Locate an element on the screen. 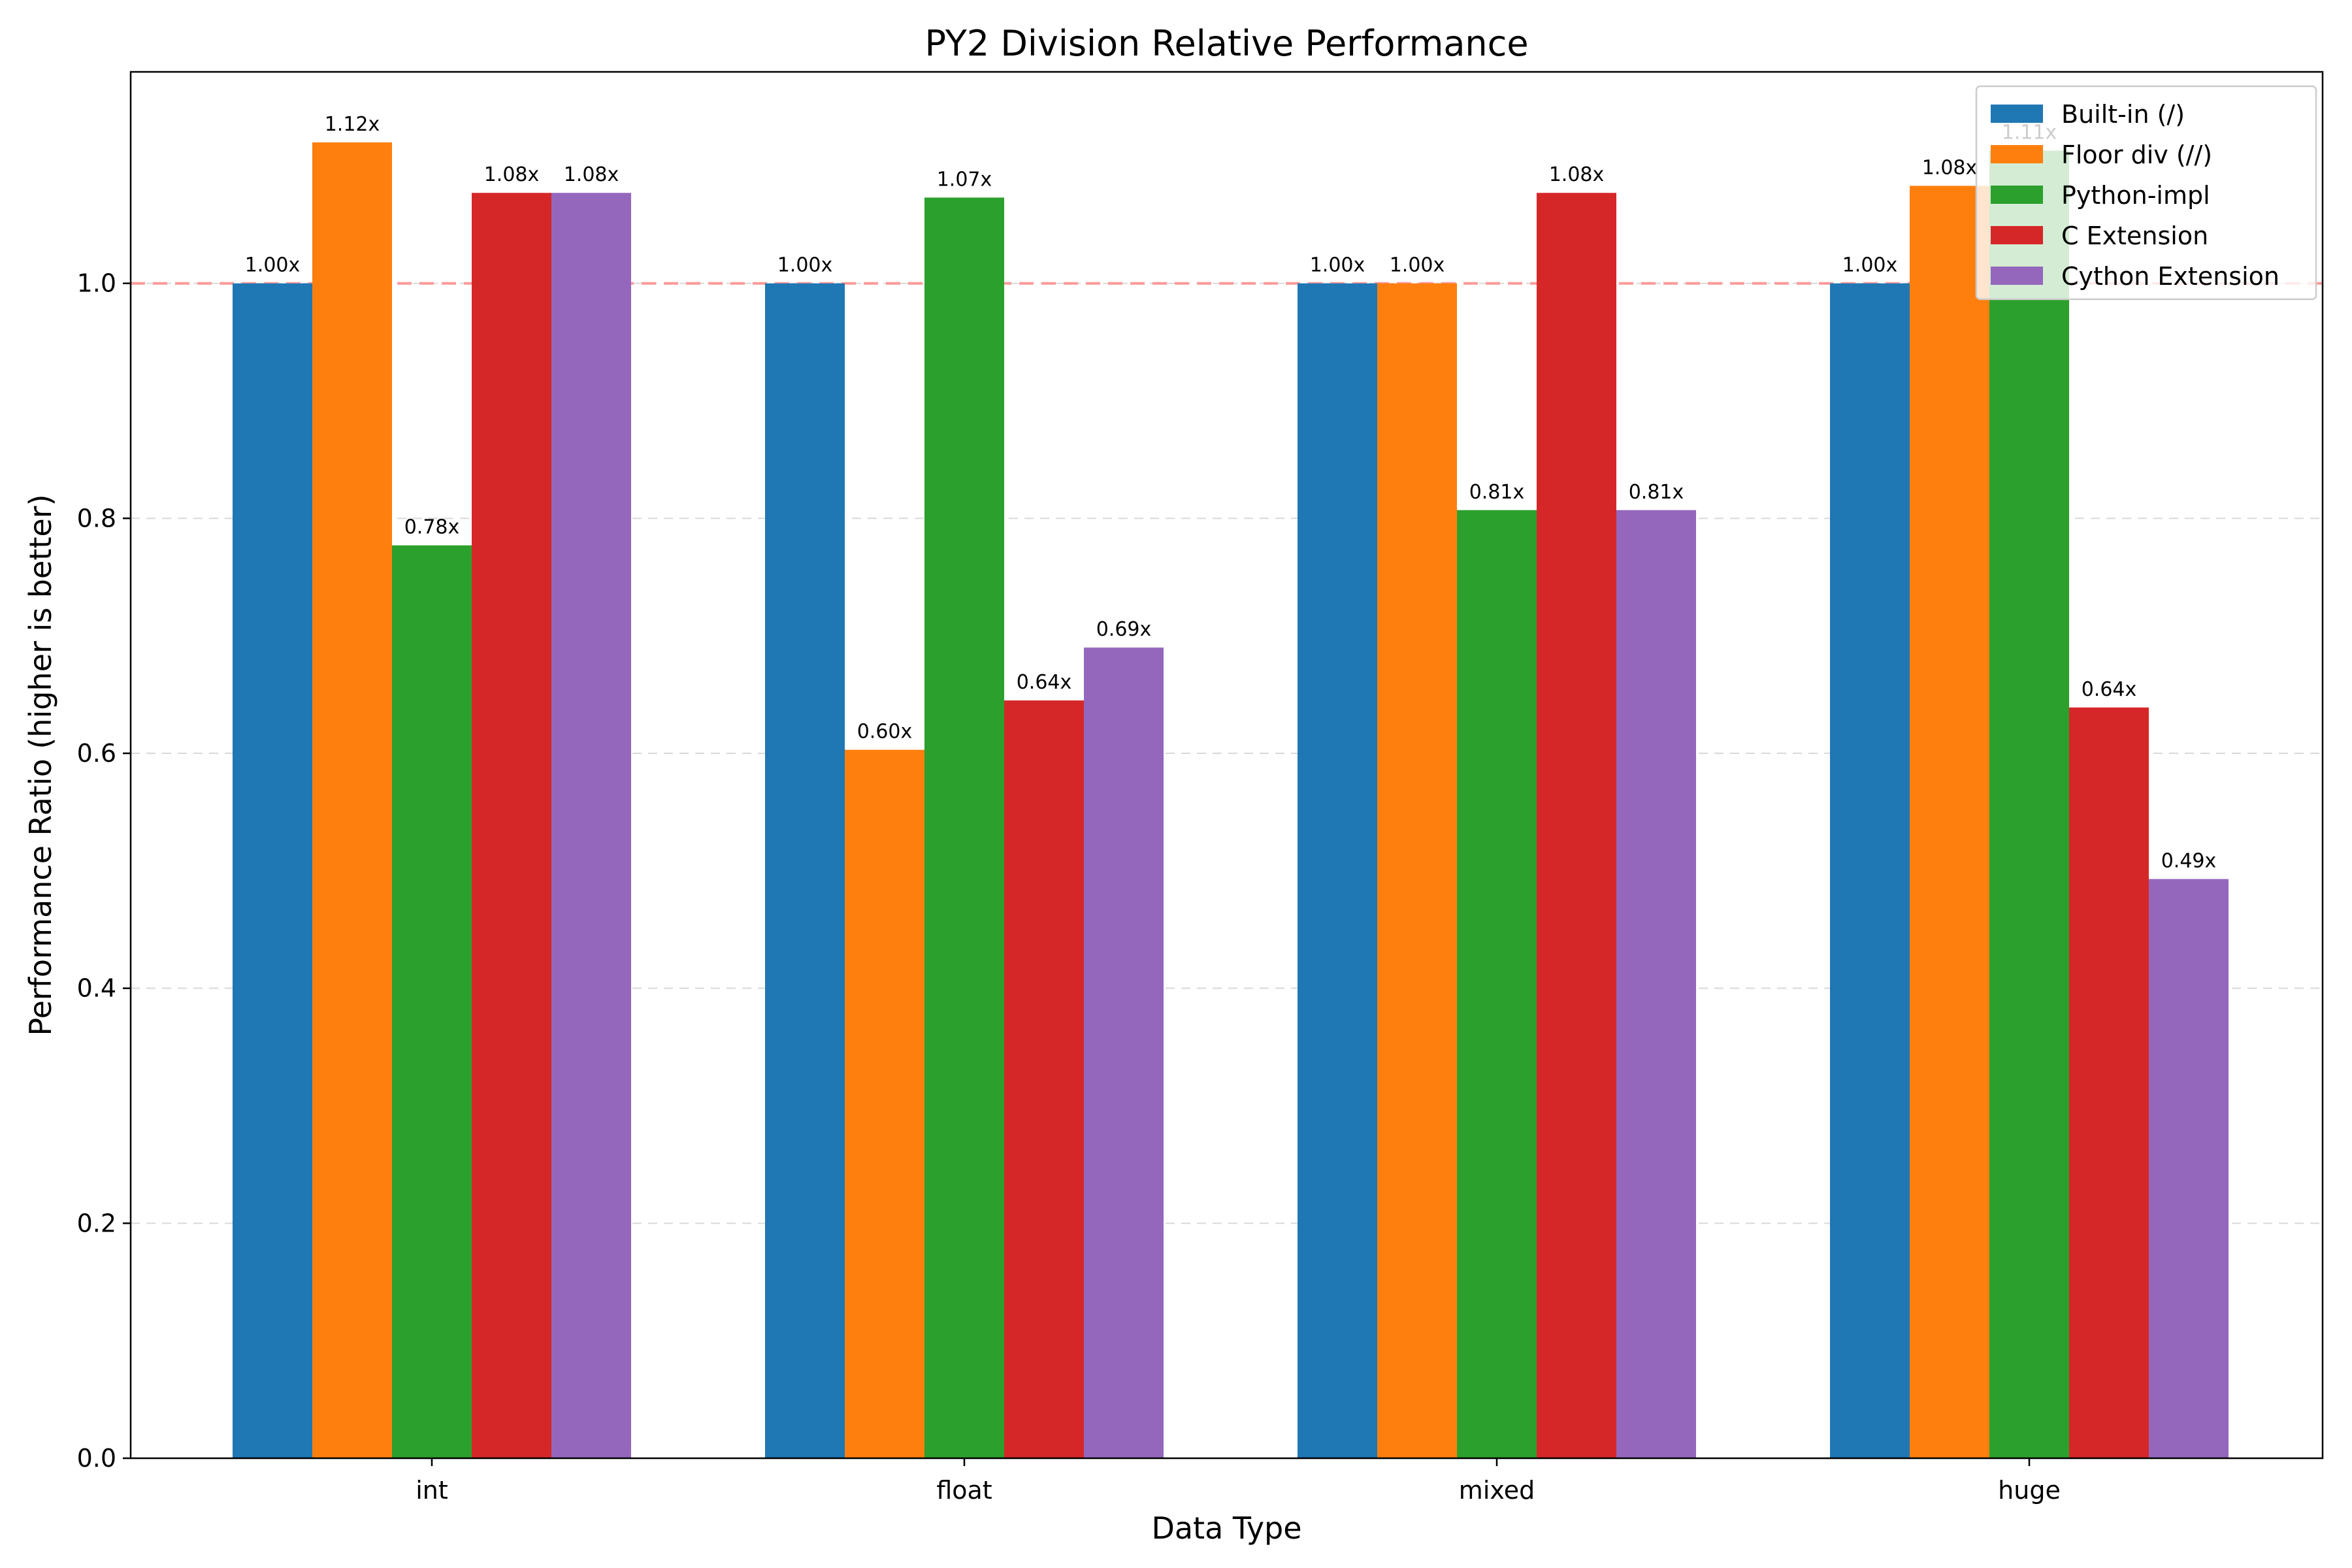 The height and width of the screenshot is (1568, 2352). y-tick-label: 0.8 is located at coordinates (96, 518).